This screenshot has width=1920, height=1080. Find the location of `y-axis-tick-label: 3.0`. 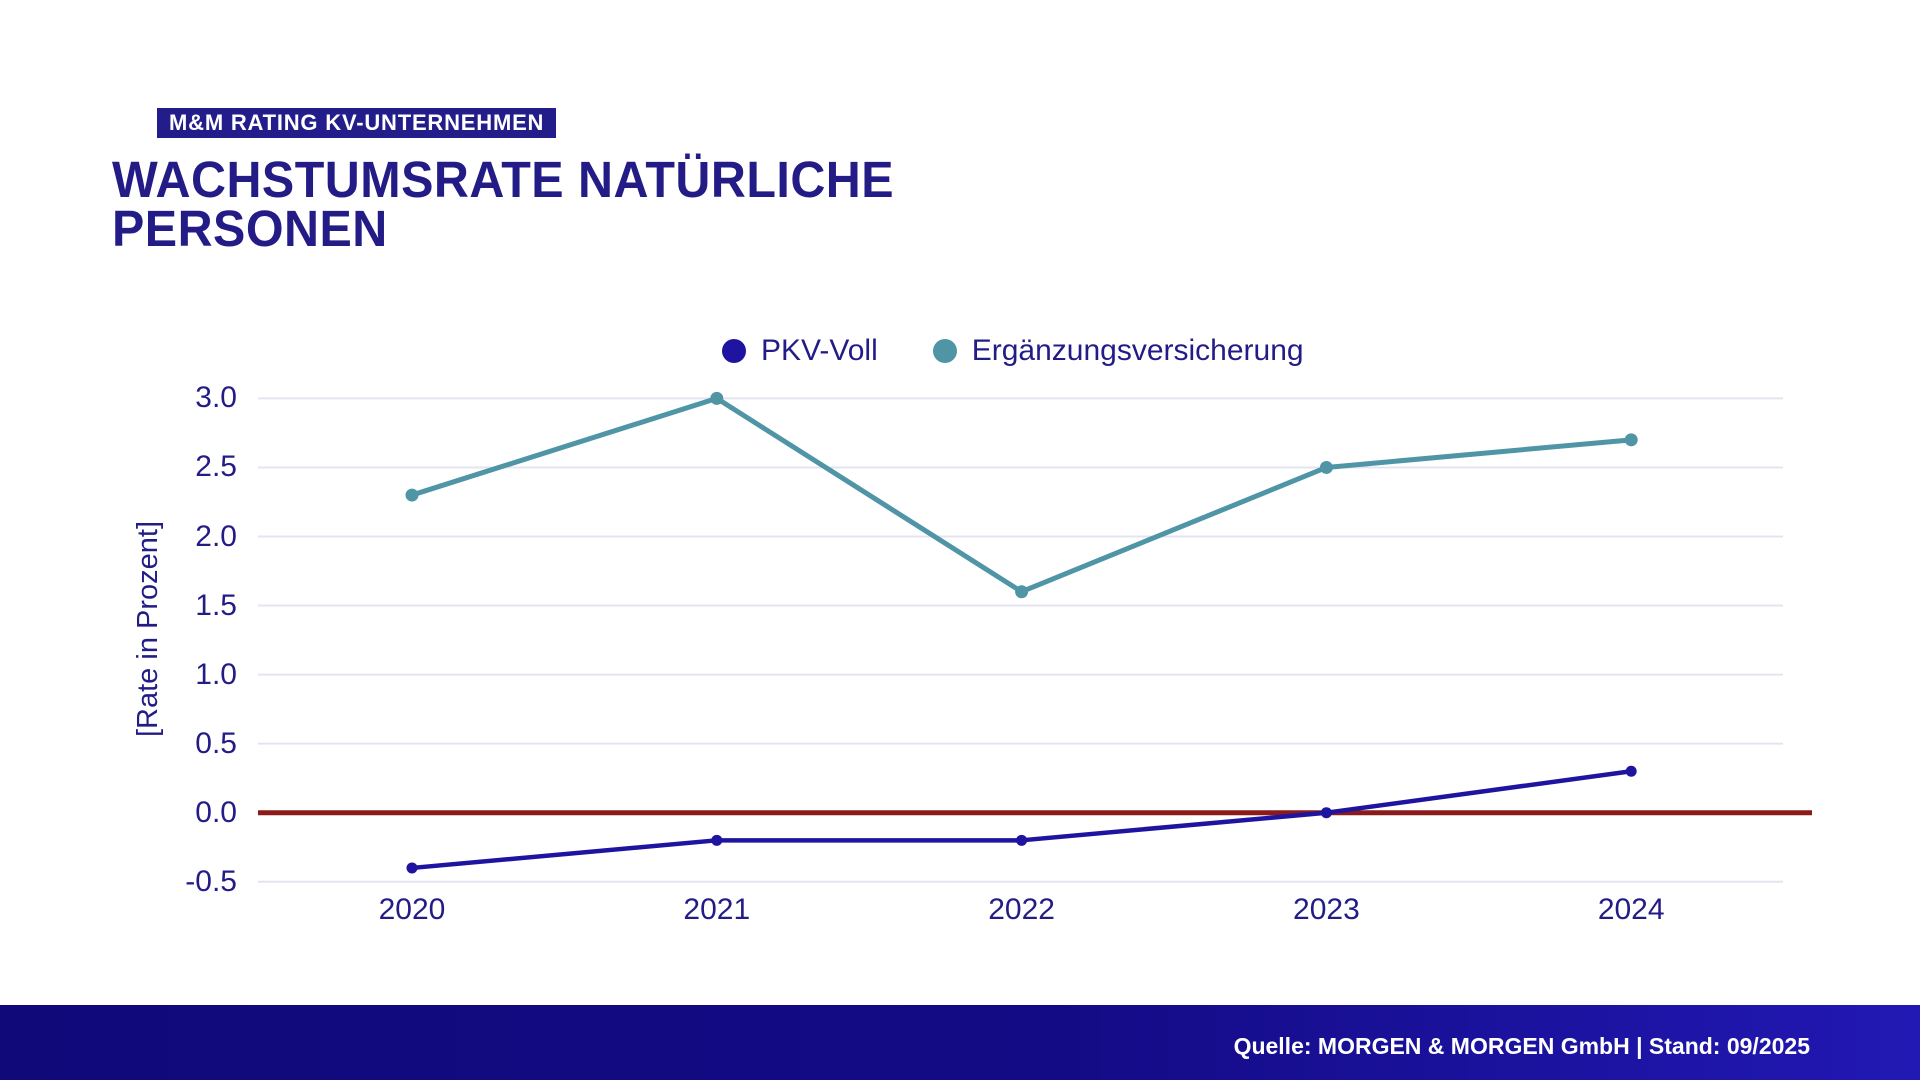

y-axis-tick-label: 3.0 is located at coordinates (216, 398).